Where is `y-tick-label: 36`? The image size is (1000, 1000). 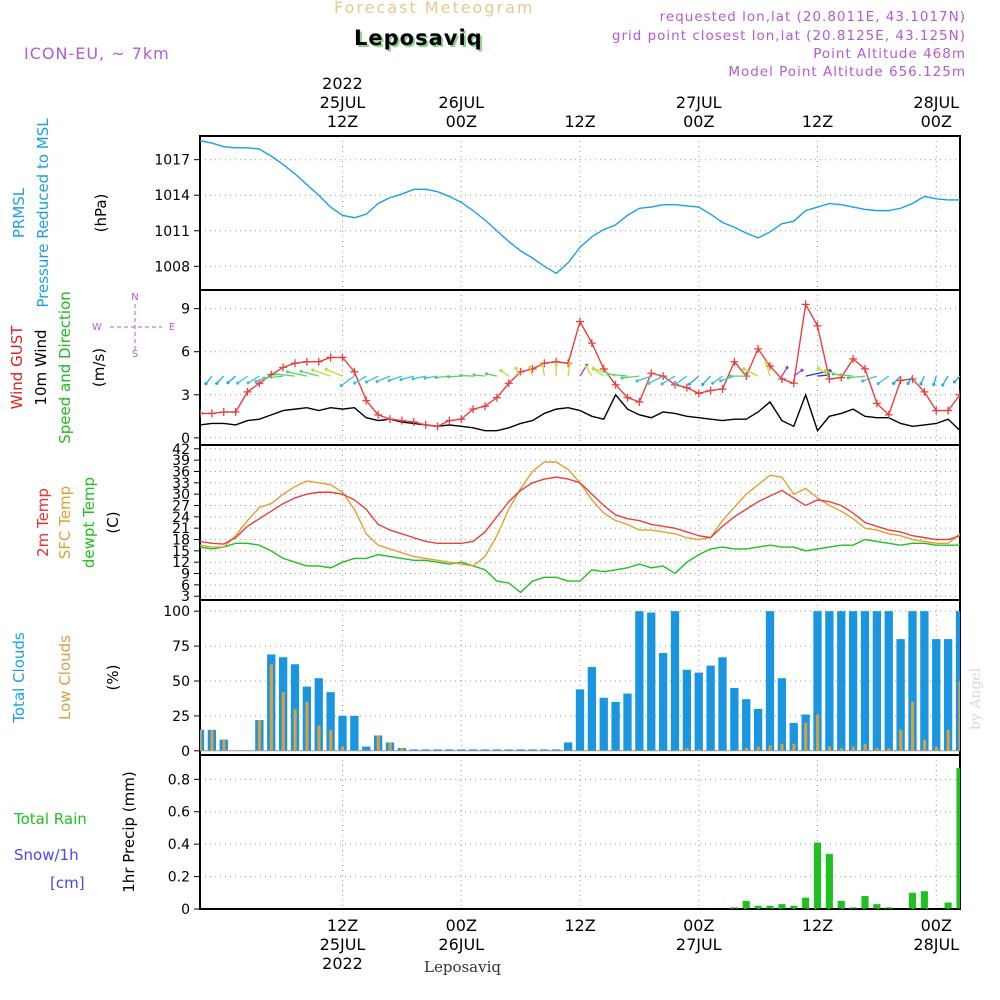
y-tick-label: 36 is located at coordinates (181, 472).